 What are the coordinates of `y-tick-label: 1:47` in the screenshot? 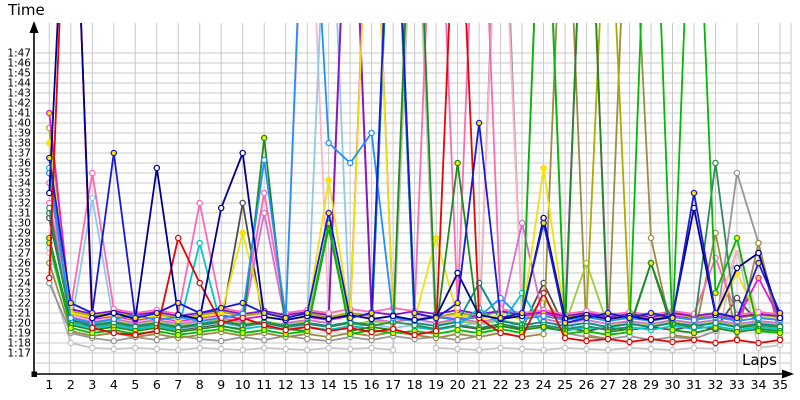 It's located at (19, 54).